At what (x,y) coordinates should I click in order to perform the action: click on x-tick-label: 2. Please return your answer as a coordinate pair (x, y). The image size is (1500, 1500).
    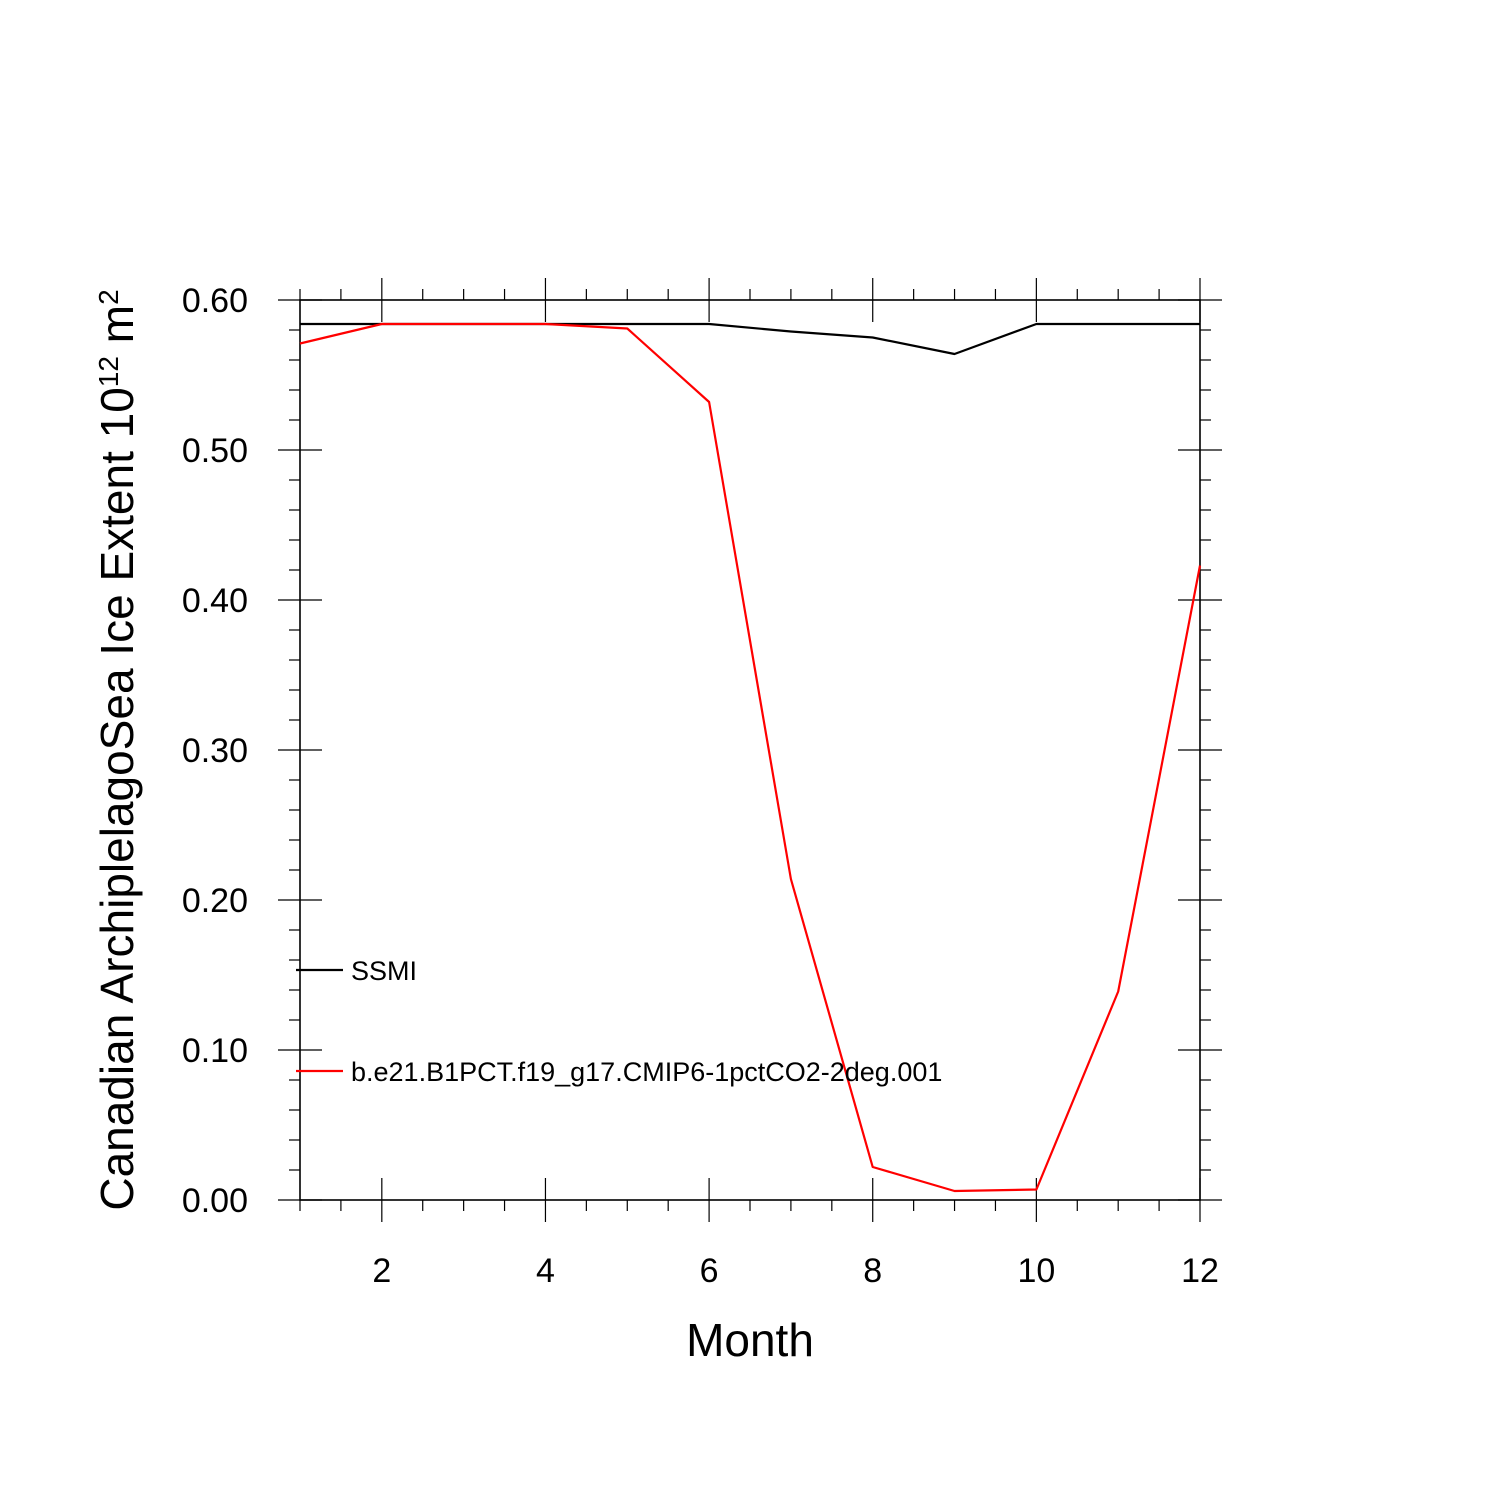
    Looking at the image, I should click on (381, 1271).